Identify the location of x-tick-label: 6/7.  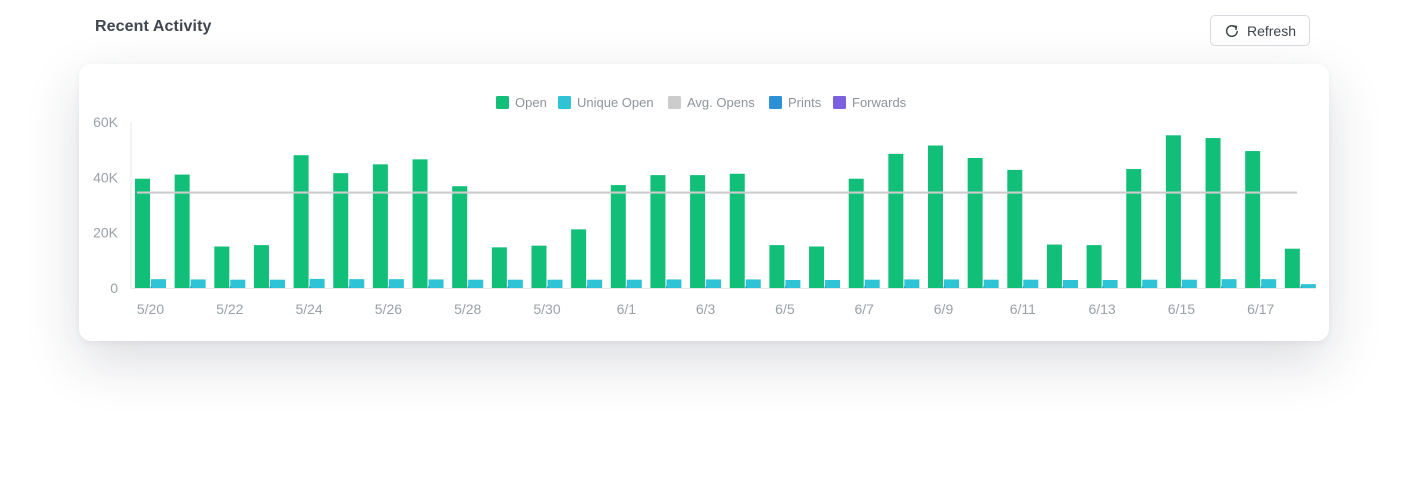
(864, 309).